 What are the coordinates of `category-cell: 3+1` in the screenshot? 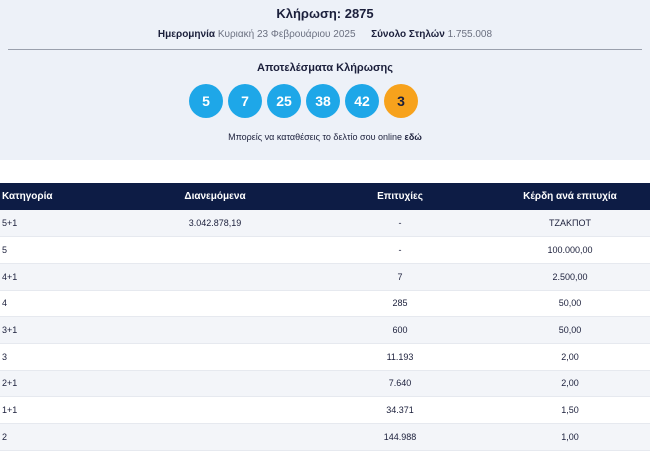 It's located at (60, 330).